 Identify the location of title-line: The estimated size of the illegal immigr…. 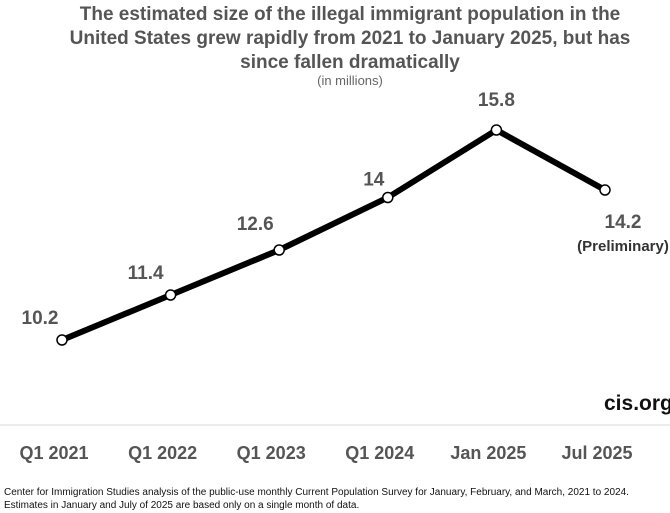
(350, 14).